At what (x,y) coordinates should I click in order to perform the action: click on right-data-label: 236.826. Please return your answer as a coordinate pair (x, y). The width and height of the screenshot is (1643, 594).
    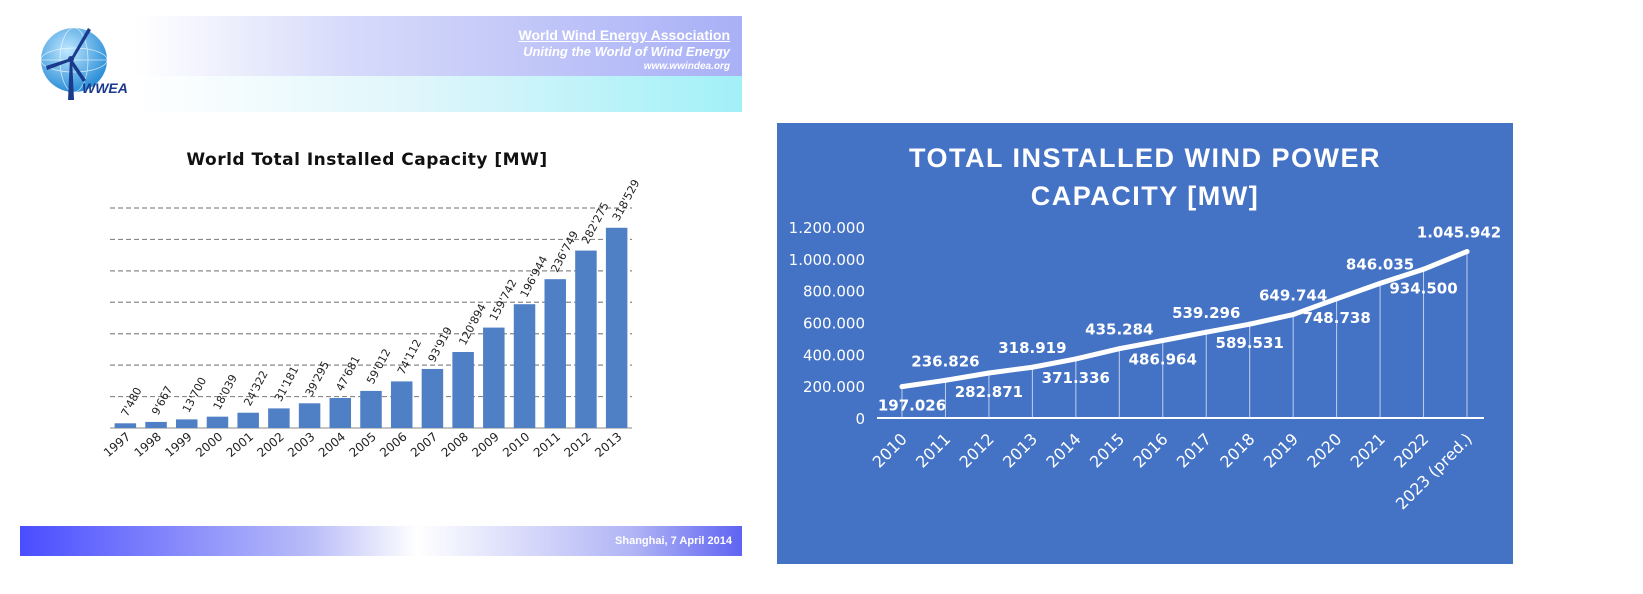
    Looking at the image, I should click on (945, 361).